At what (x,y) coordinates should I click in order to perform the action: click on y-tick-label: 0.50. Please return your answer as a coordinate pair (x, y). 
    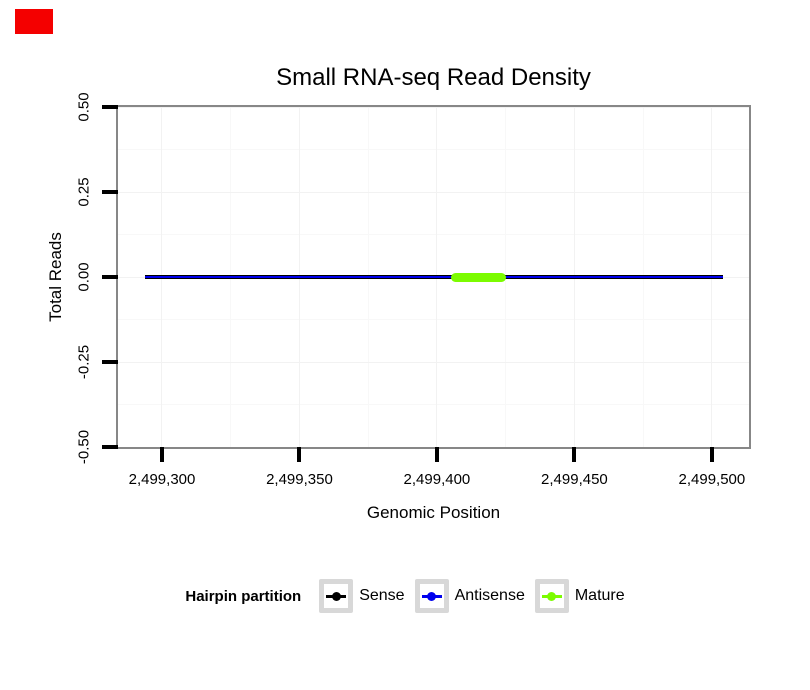
    Looking at the image, I should click on (84, 107).